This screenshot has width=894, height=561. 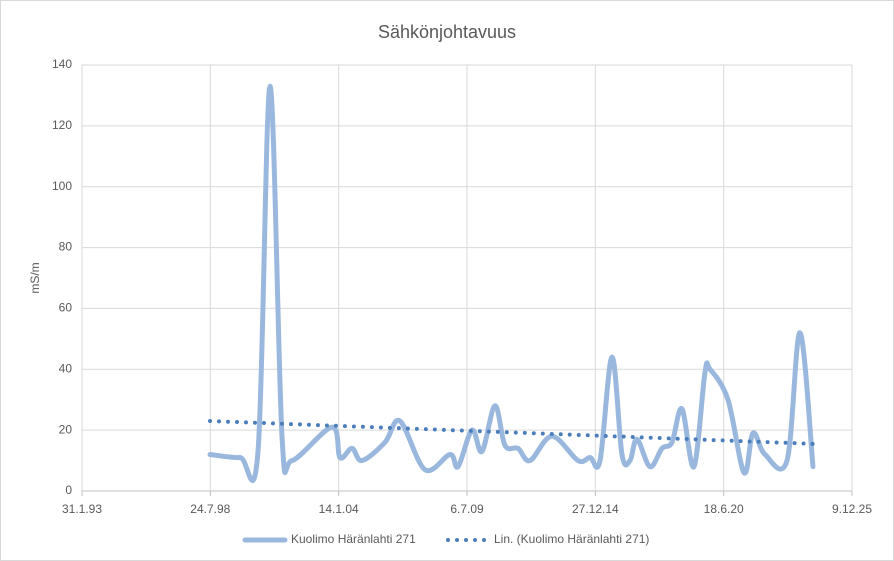 I want to click on trend-line, so click(x=511, y=432).